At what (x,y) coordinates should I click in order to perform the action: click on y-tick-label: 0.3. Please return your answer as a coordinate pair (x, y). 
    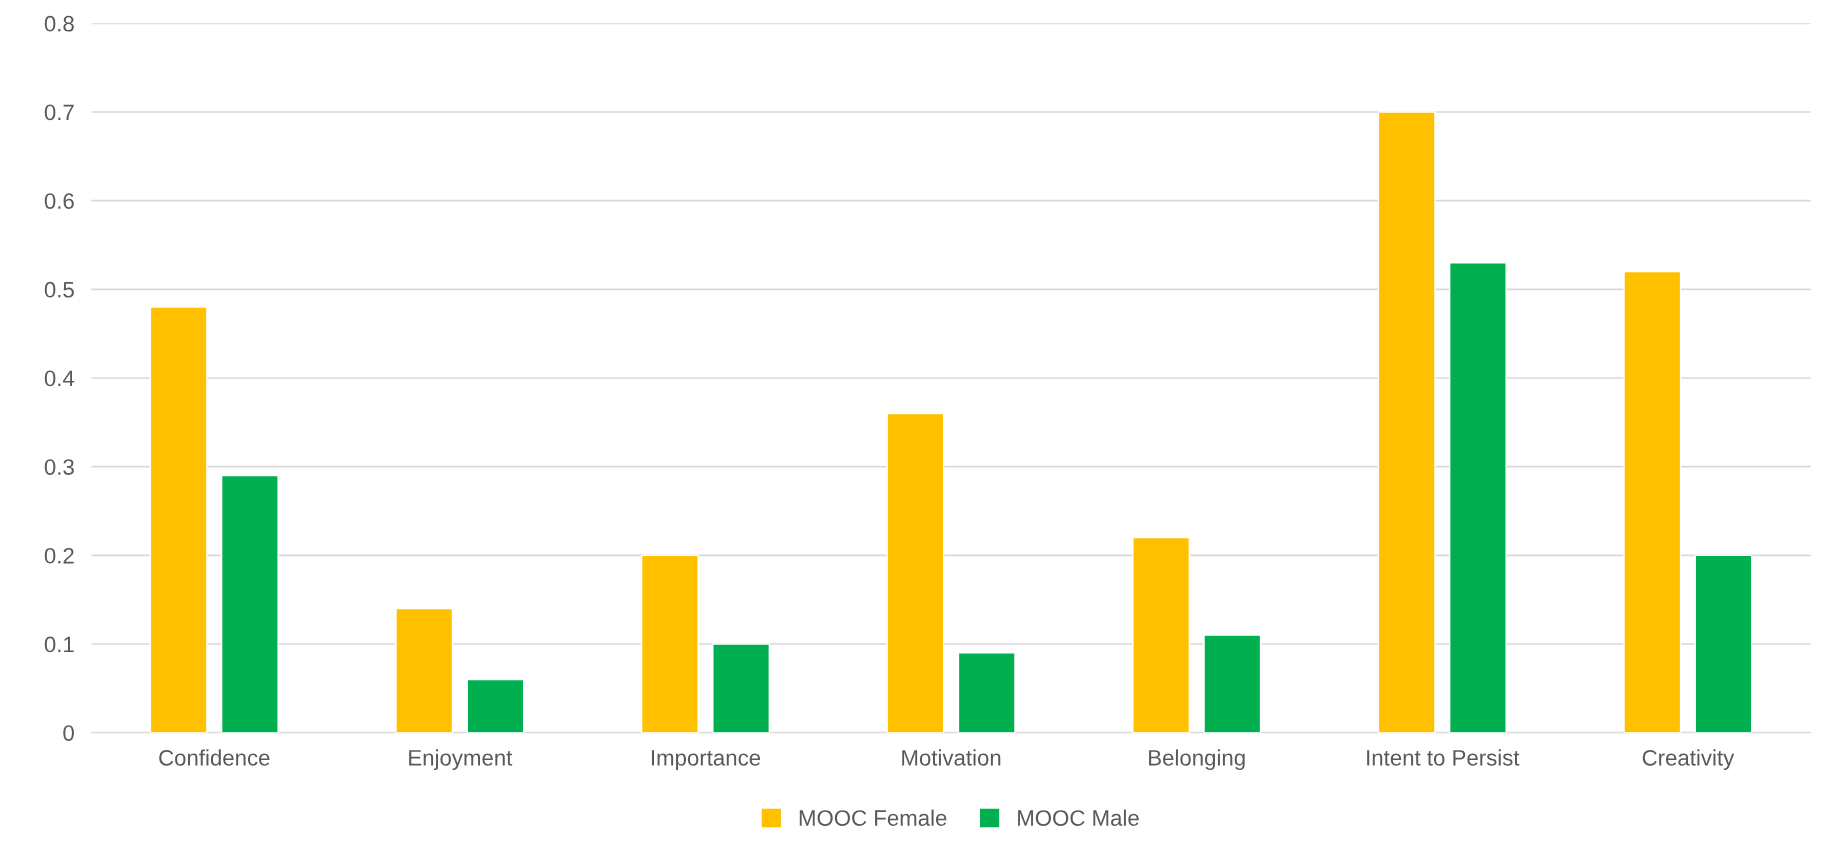
    Looking at the image, I should click on (59, 467).